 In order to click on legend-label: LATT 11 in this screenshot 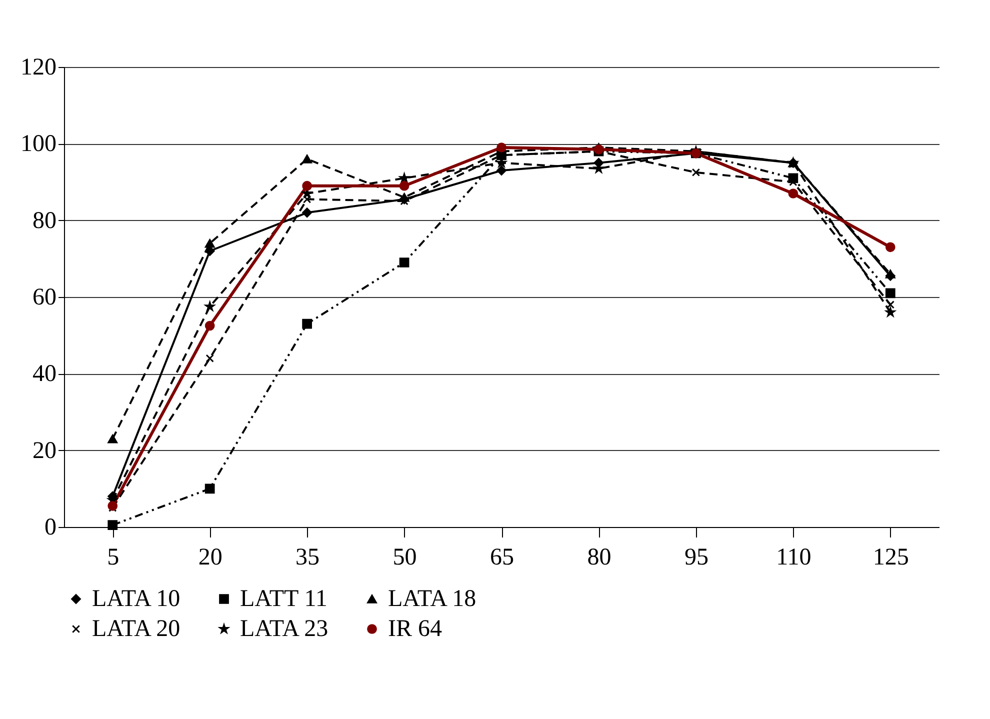, I will do `click(284, 599)`.